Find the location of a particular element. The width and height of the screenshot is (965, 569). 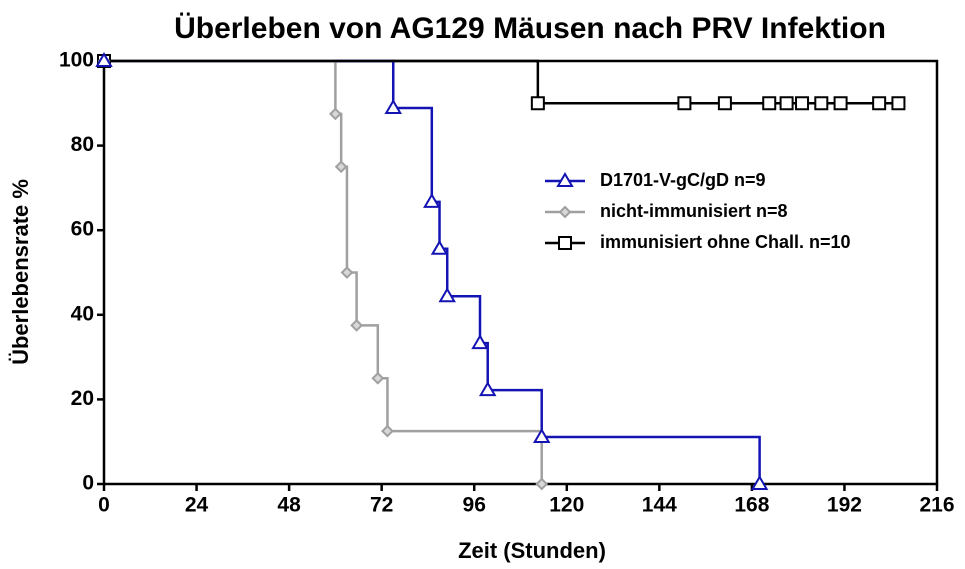

y-tick-label: 60 is located at coordinates (82, 229).